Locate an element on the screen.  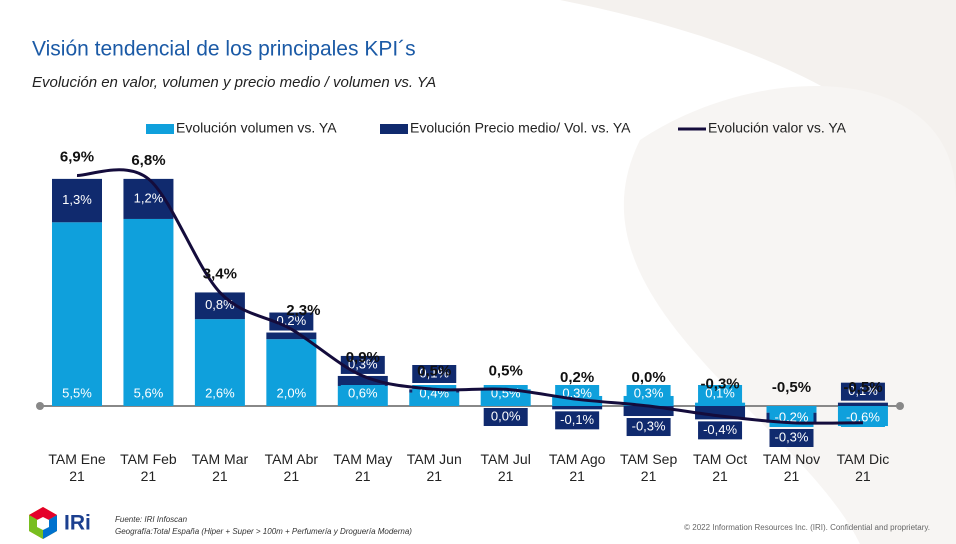
x-tick-label: TAM Dic 21 is located at coordinates (863, 467).